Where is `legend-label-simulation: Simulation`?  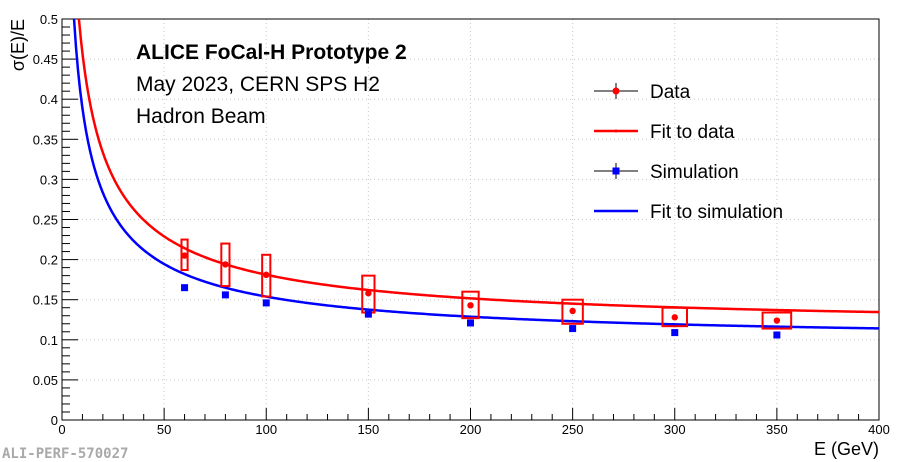
legend-label-simulation: Simulation is located at coordinates (694, 172).